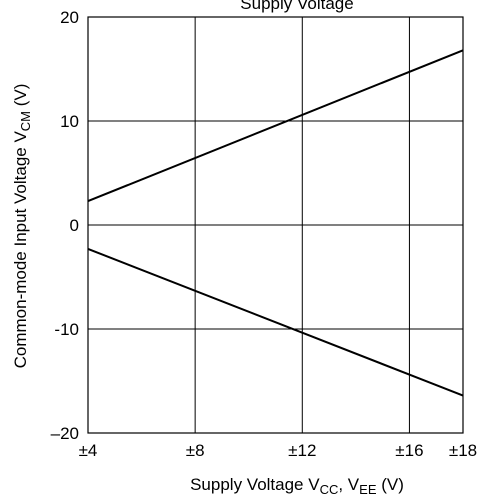 Image resolution: width=484 pixels, height=497 pixels. Describe the element at coordinates (195, 450) in the screenshot. I see `x-tick-label: ±8` at that location.